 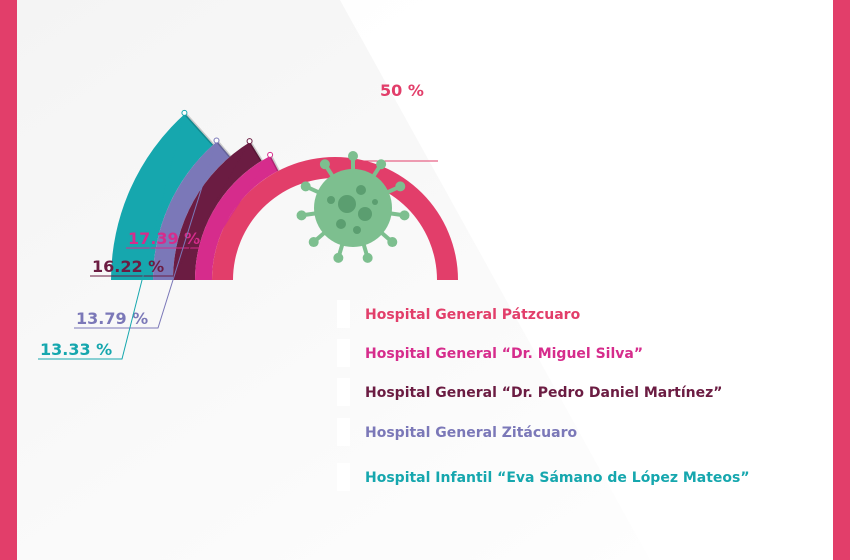 I want to click on value-pointer-4: 13.79 %, so click(x=147, y=233).